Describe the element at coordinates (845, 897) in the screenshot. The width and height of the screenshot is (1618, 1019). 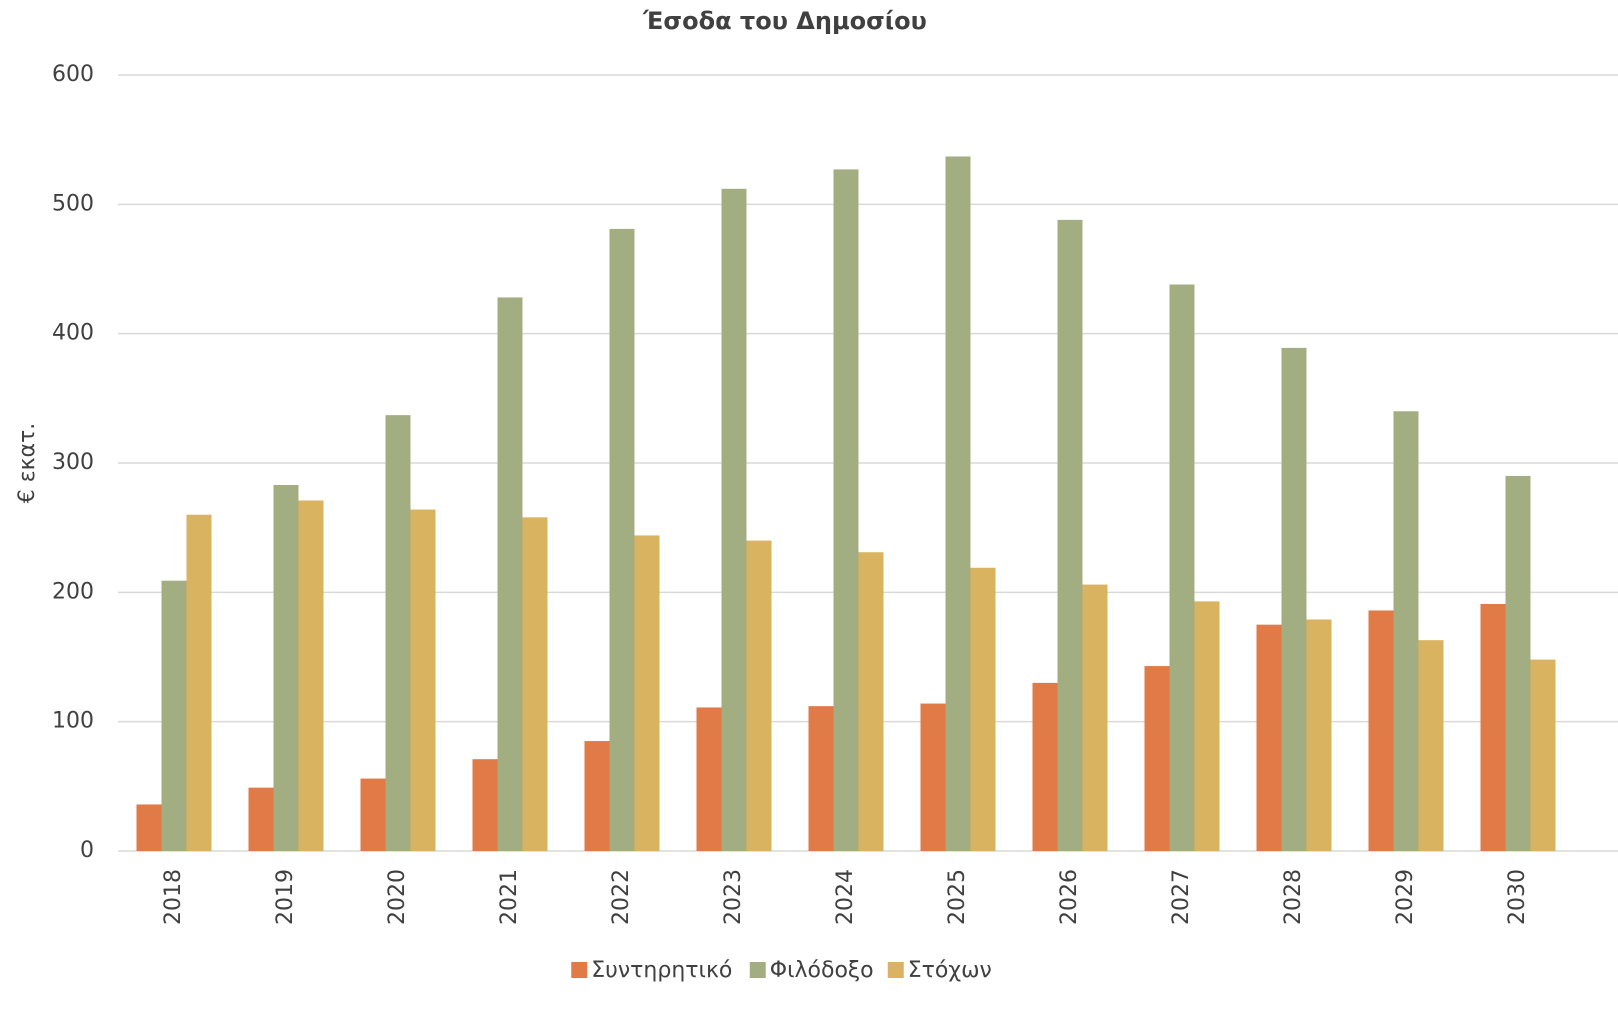
I see `x-tick-label: 2024` at that location.